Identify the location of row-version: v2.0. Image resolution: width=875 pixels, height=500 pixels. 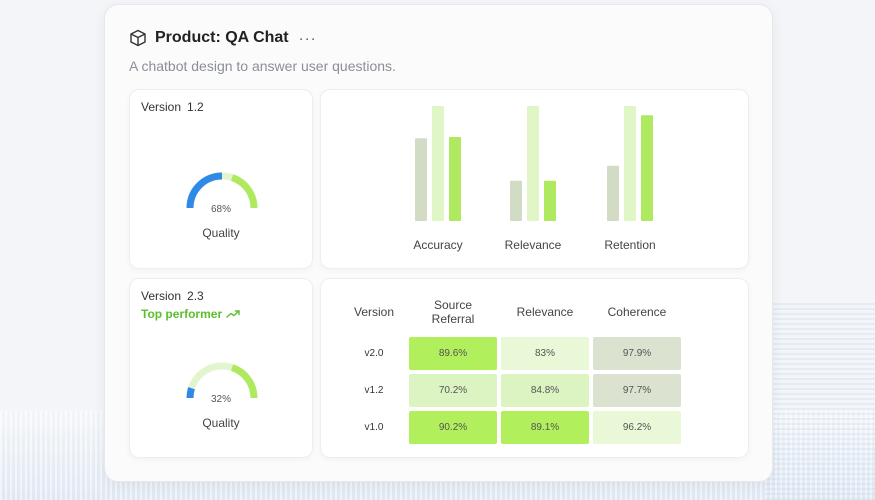
(374, 353).